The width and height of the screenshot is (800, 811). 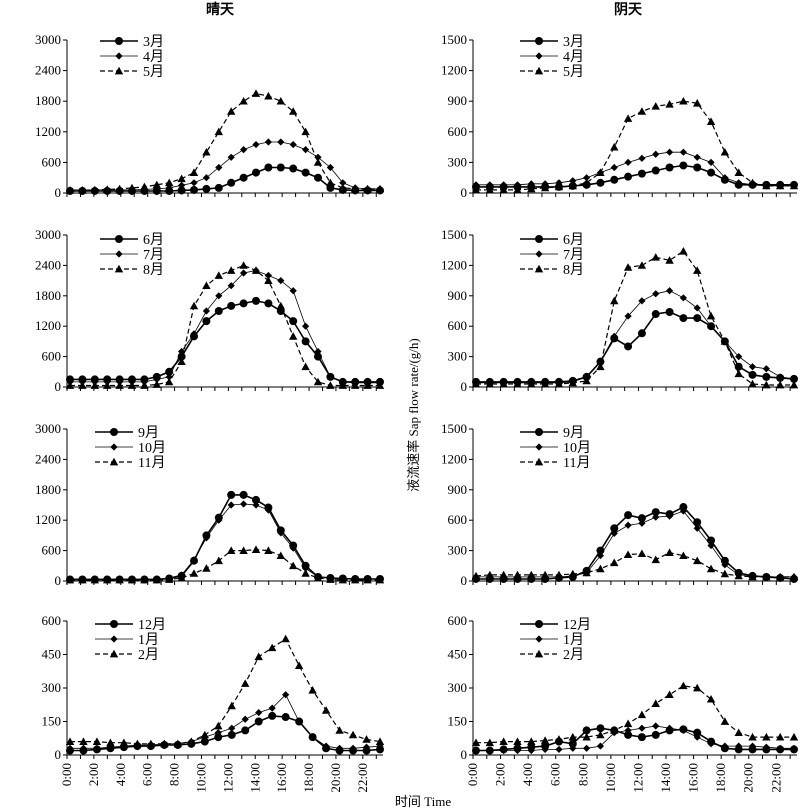 What do you see at coordinates (458, 550) in the screenshot?
I see `y-tick-label: 300` at bounding box center [458, 550].